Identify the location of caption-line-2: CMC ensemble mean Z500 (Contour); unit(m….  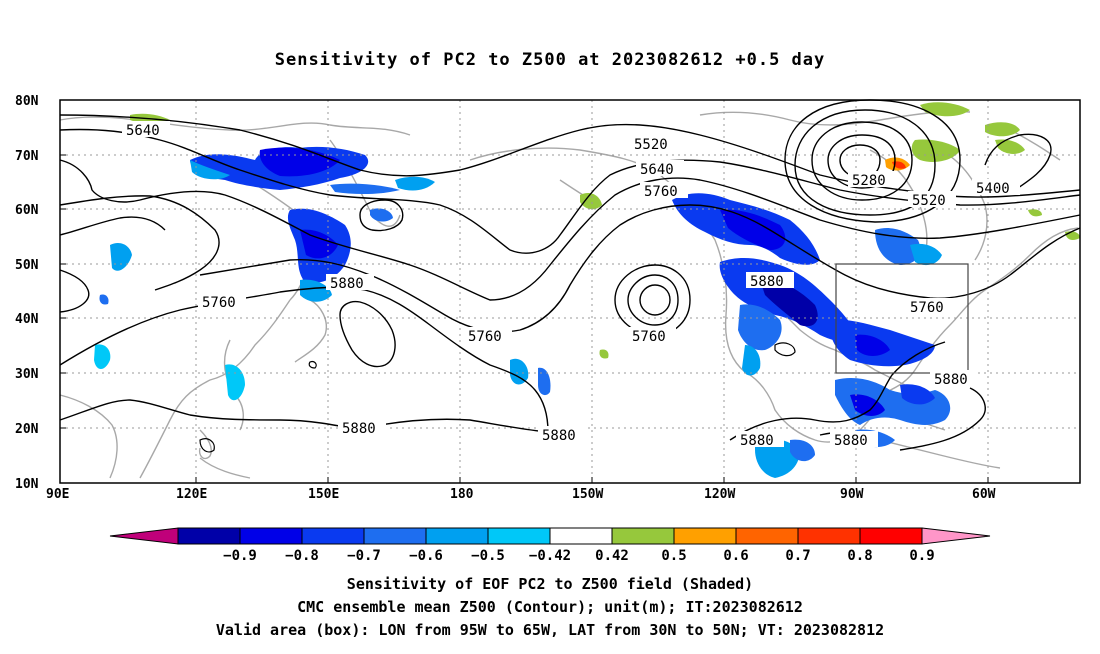
(550, 607).